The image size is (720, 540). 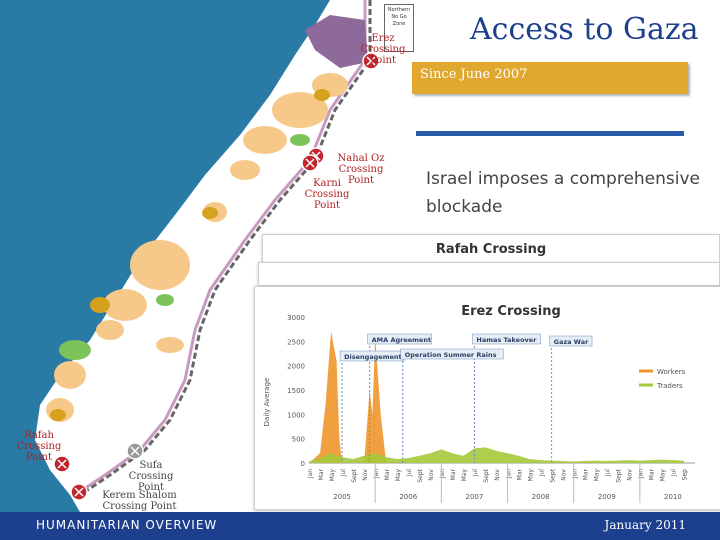 I want to click on y-tick-label: 1000, so click(x=296, y=415).